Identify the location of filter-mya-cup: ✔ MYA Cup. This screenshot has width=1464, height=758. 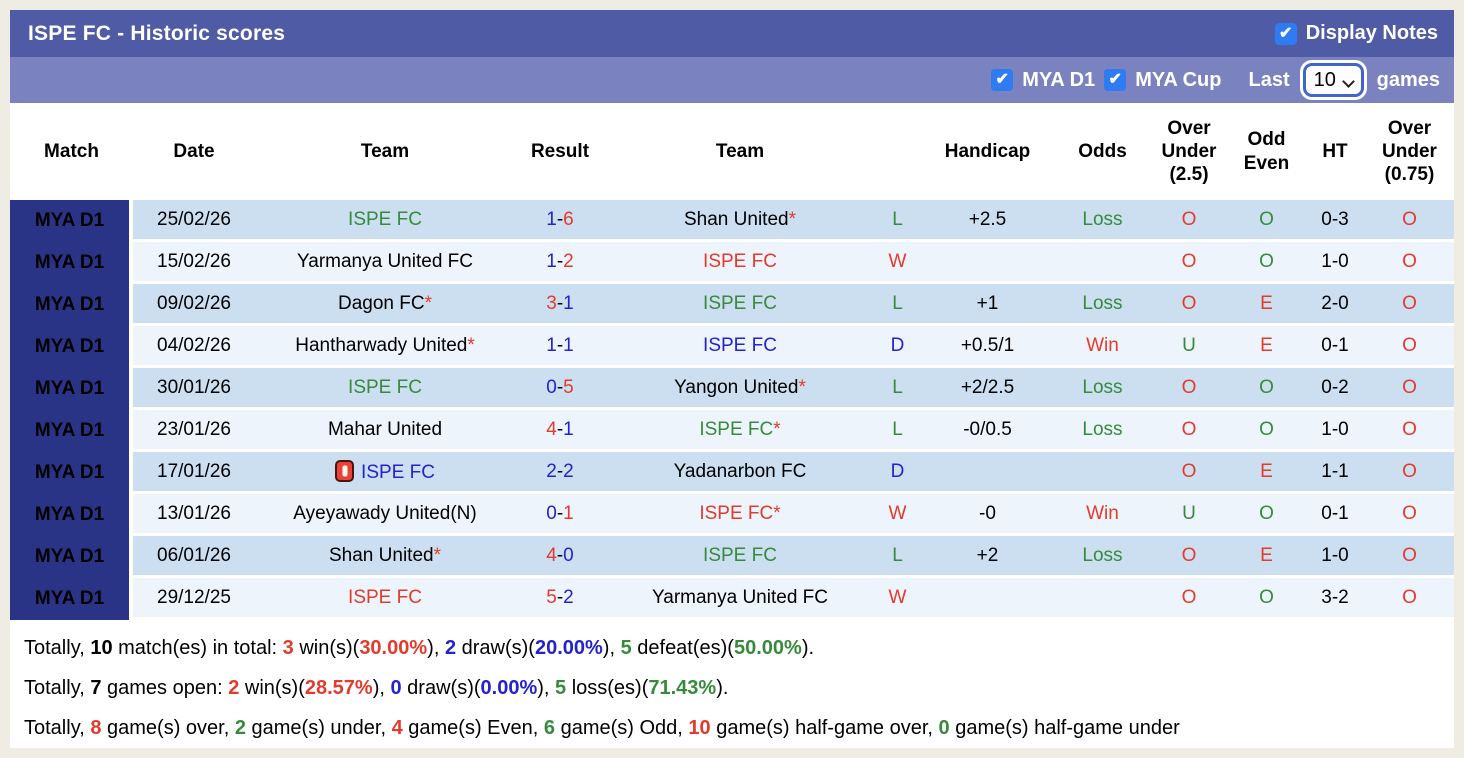
(1163, 80).